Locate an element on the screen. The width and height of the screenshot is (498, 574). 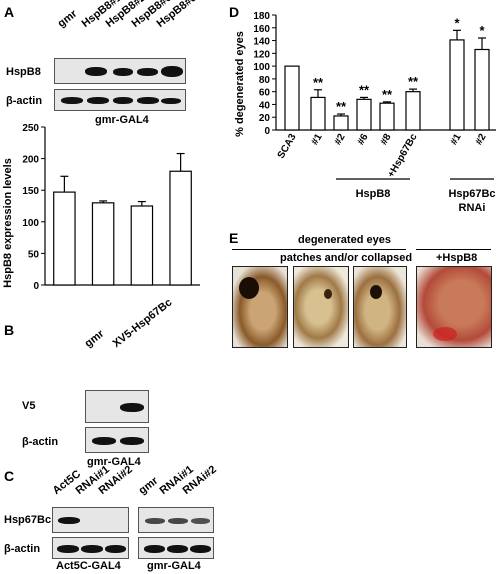
chart-a-ytick-label: 250 is located at coordinates (30, 128).